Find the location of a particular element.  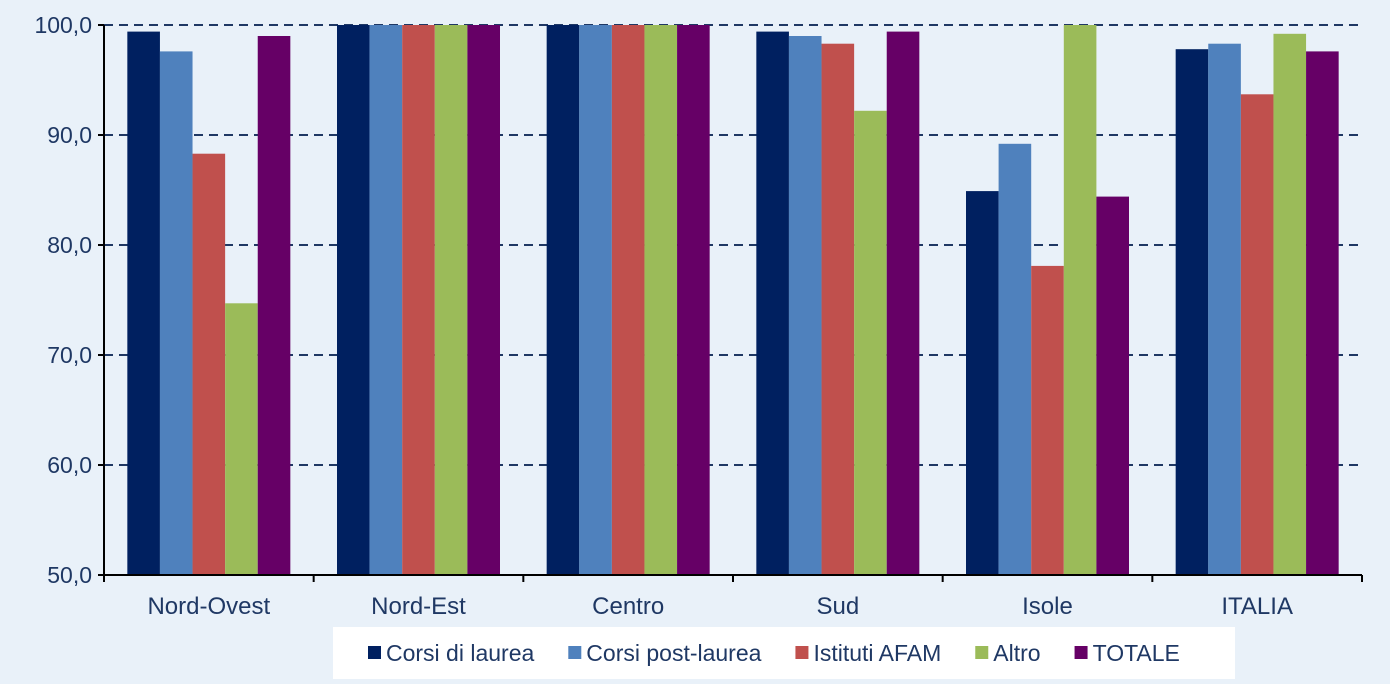

x-tick-label: Isole is located at coordinates (1047, 606).